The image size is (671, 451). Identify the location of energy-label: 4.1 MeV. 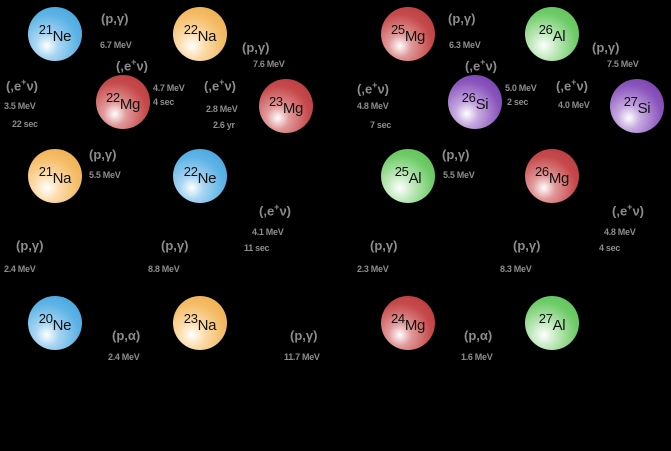
(268, 232).